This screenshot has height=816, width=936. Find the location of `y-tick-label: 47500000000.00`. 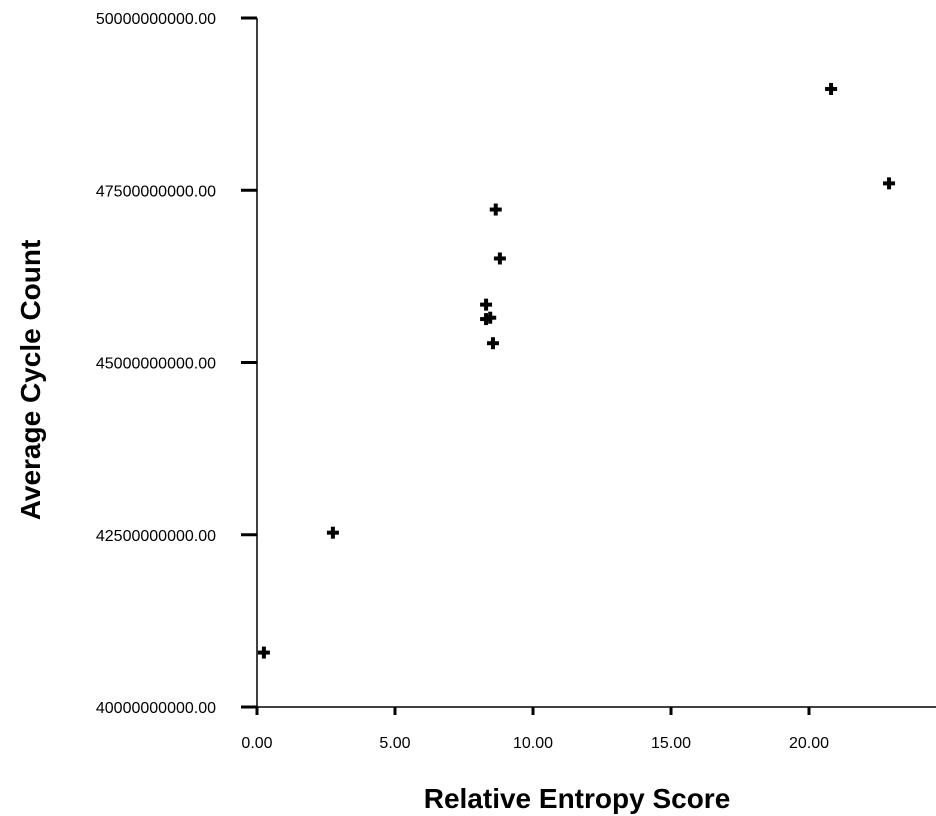

y-tick-label: 47500000000.00 is located at coordinates (156, 191).